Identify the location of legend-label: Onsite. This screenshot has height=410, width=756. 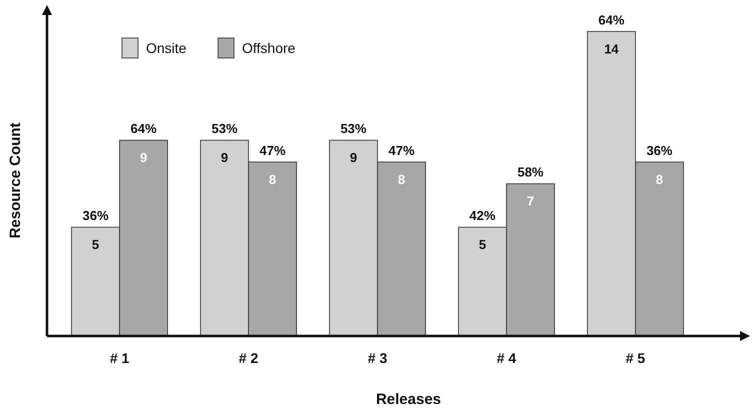
(166, 48).